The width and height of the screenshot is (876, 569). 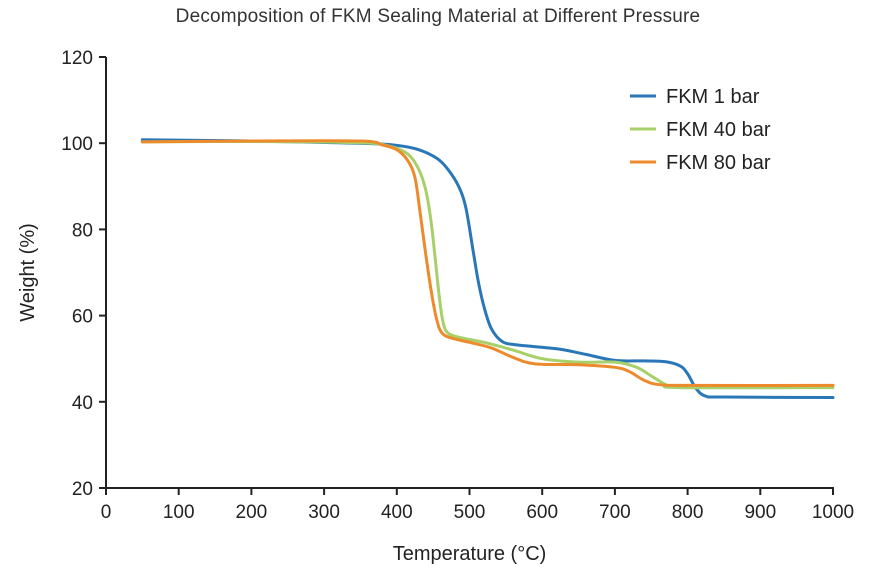 What do you see at coordinates (82, 489) in the screenshot?
I see `y-tick-label: 20` at bounding box center [82, 489].